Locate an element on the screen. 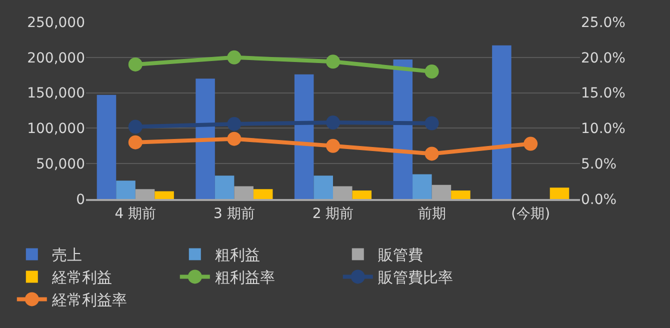 The width and height of the screenshot is (670, 328). y-tick-label: 0 is located at coordinates (80, 200).